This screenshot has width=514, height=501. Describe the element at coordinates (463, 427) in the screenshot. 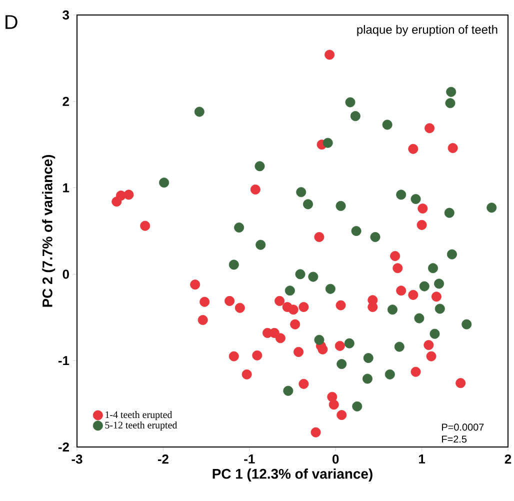

I see `annotation: P=0.0007` at that location.